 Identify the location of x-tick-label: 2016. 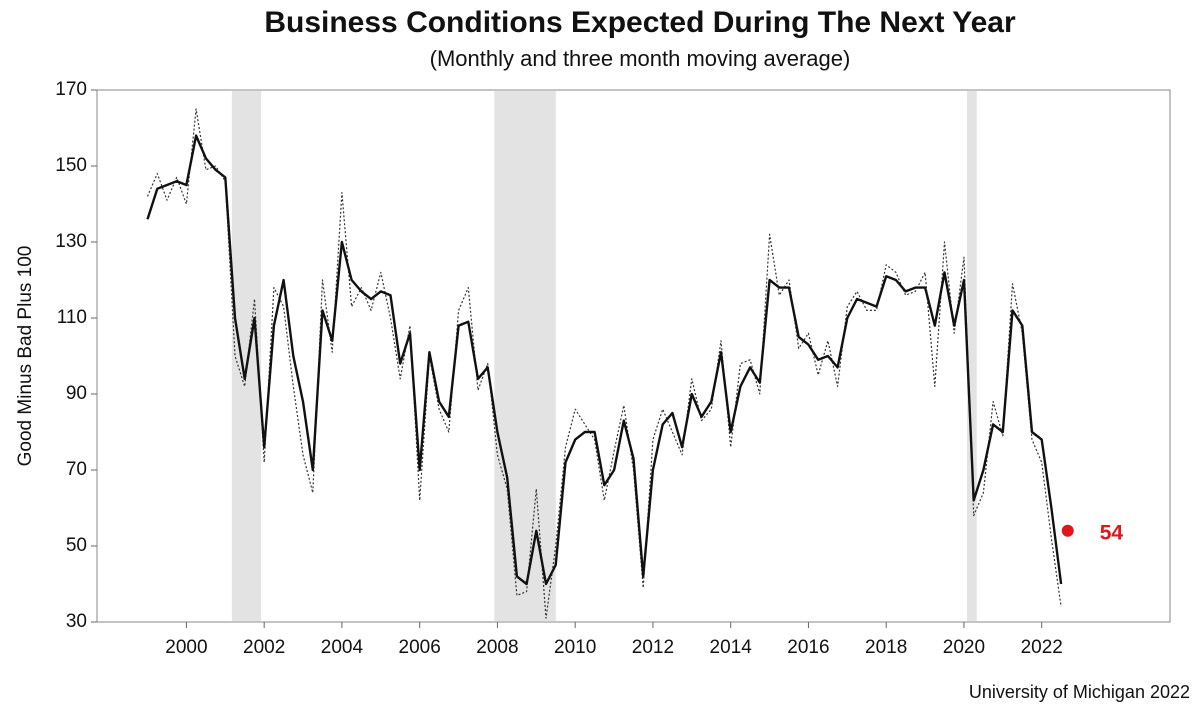
(808, 647).